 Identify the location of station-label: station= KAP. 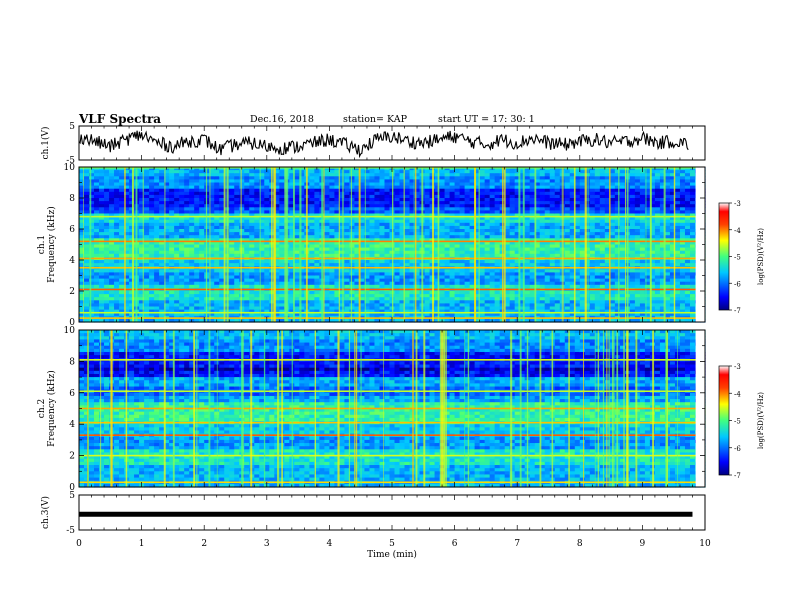
(375, 119).